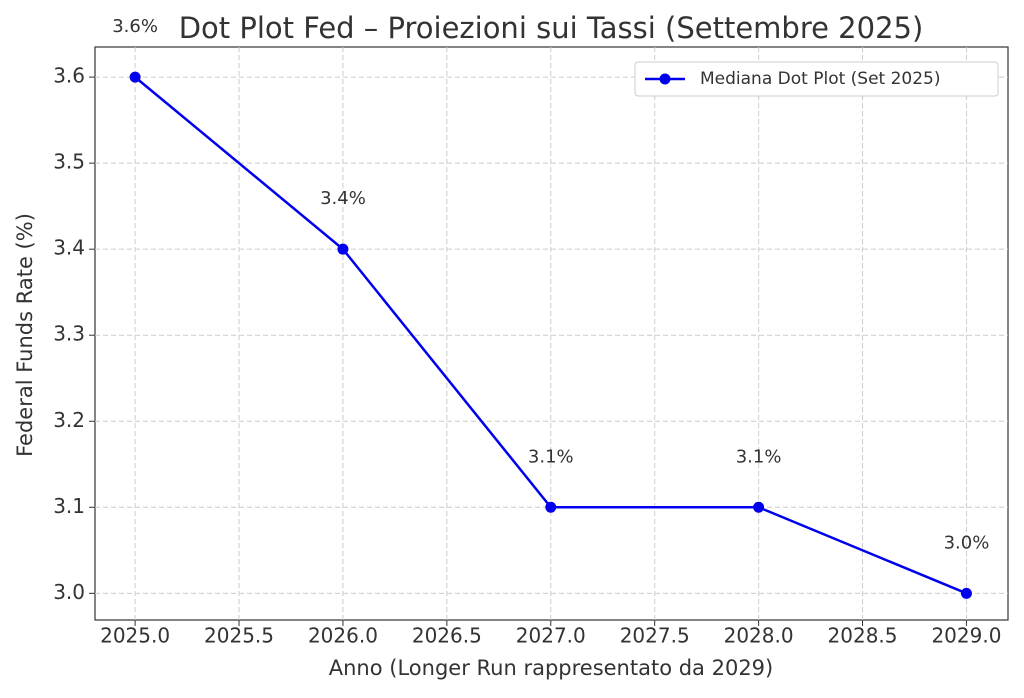  I want to click on legend-box, so click(816, 79).